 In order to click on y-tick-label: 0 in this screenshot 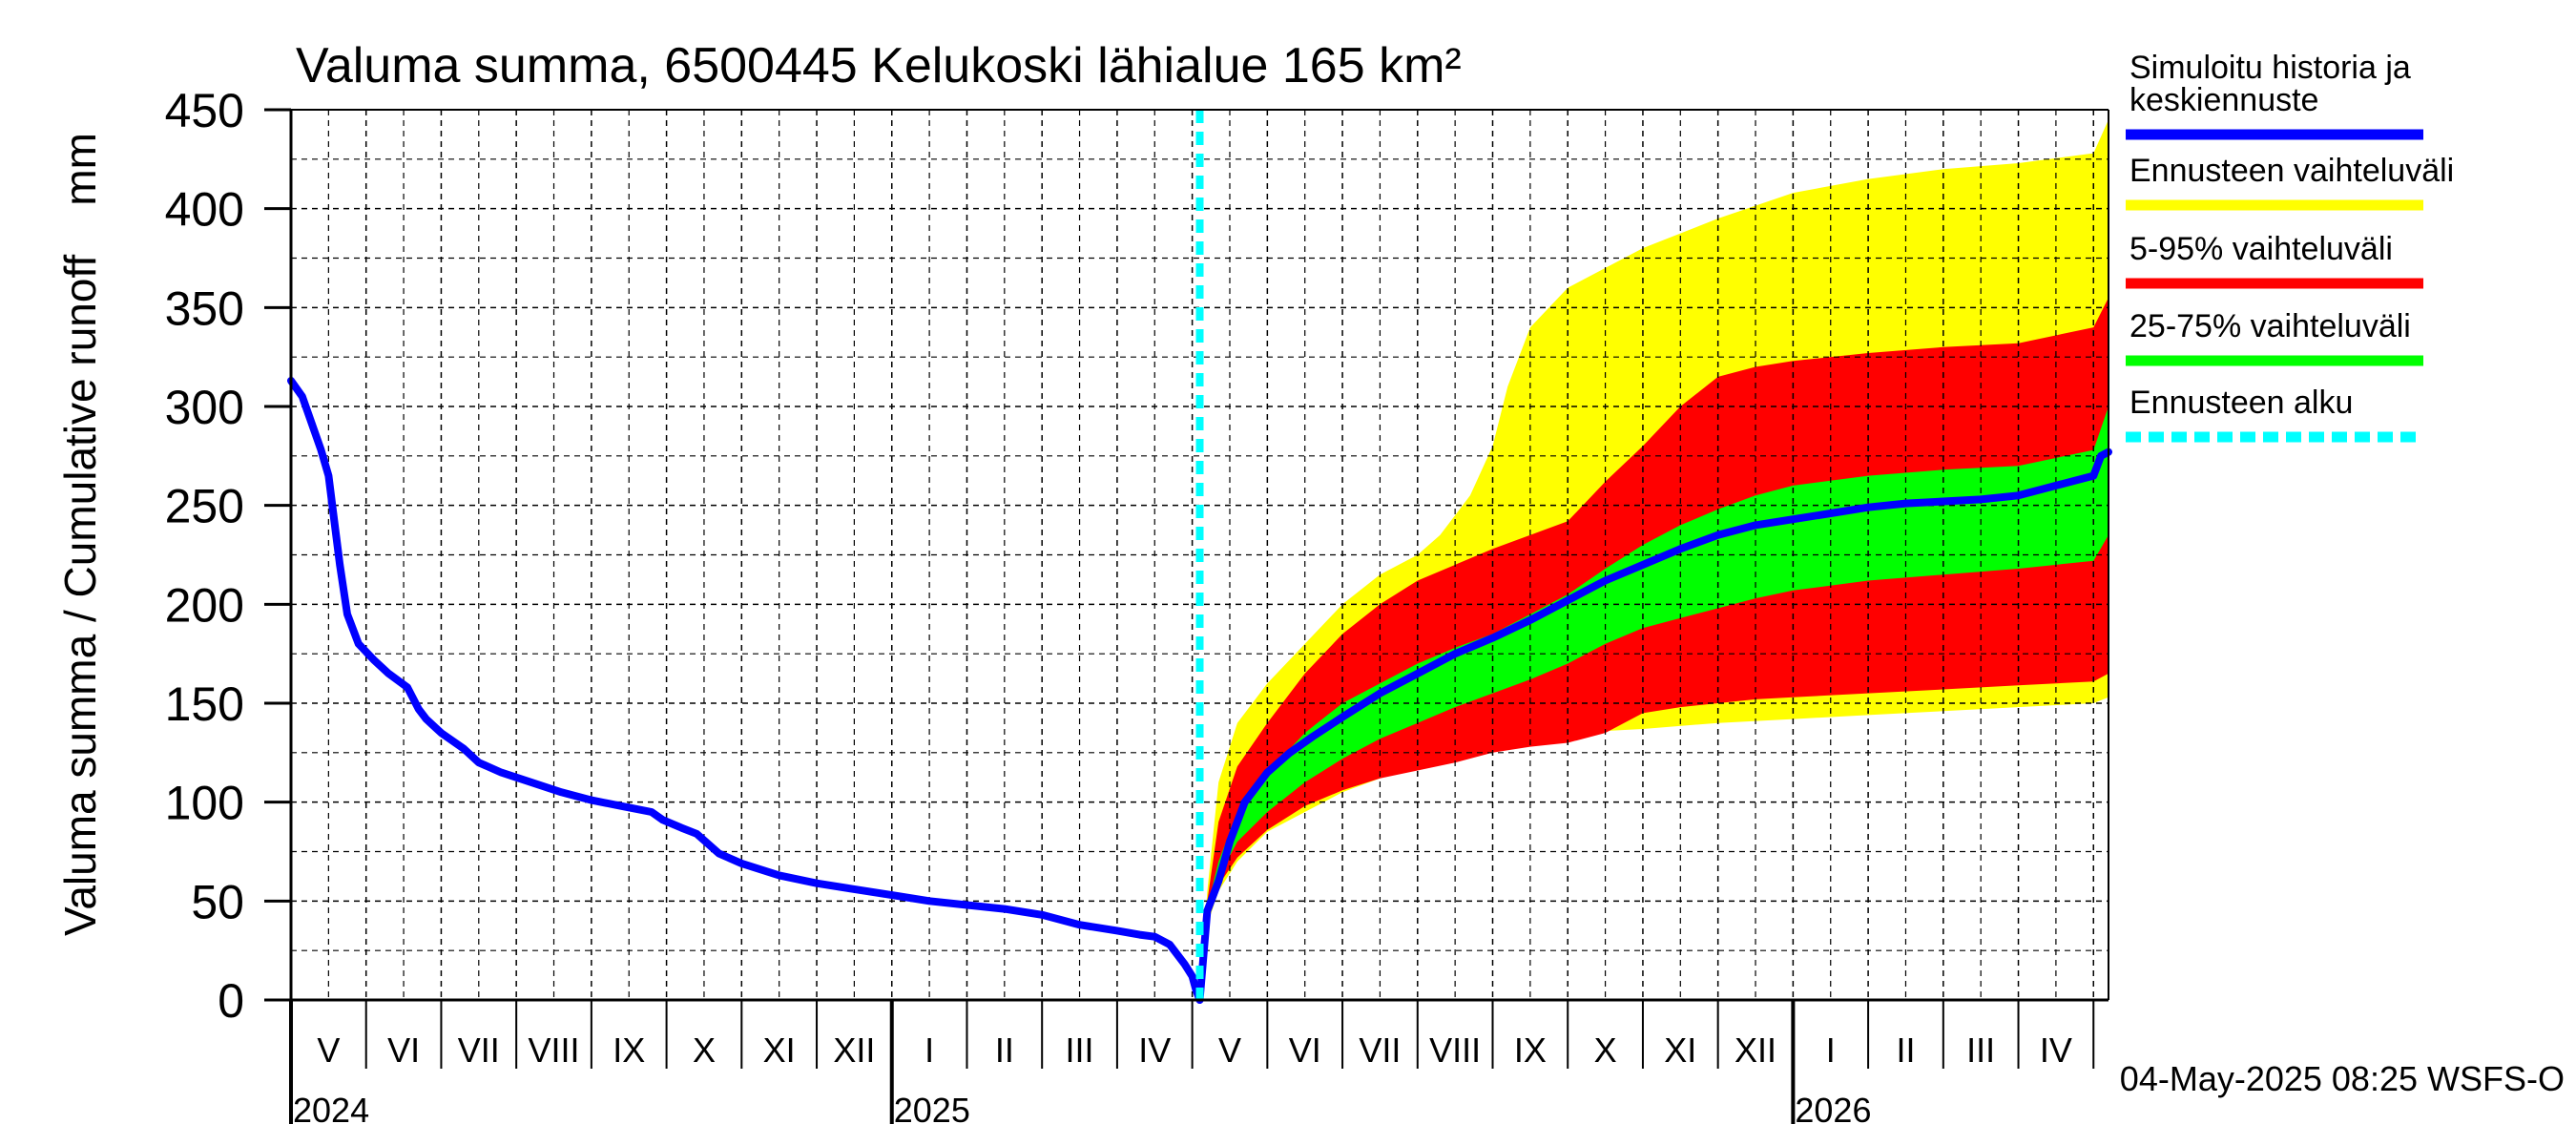, I will do `click(231, 1001)`.